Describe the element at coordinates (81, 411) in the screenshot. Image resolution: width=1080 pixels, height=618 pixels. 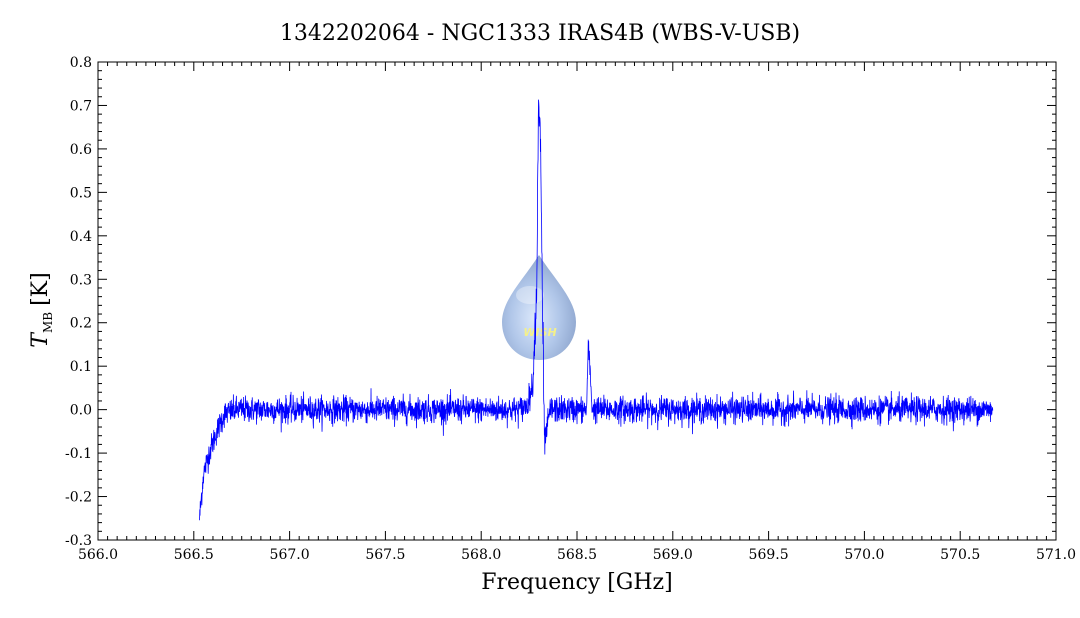
I see `y-tick-label: 0.0` at that location.